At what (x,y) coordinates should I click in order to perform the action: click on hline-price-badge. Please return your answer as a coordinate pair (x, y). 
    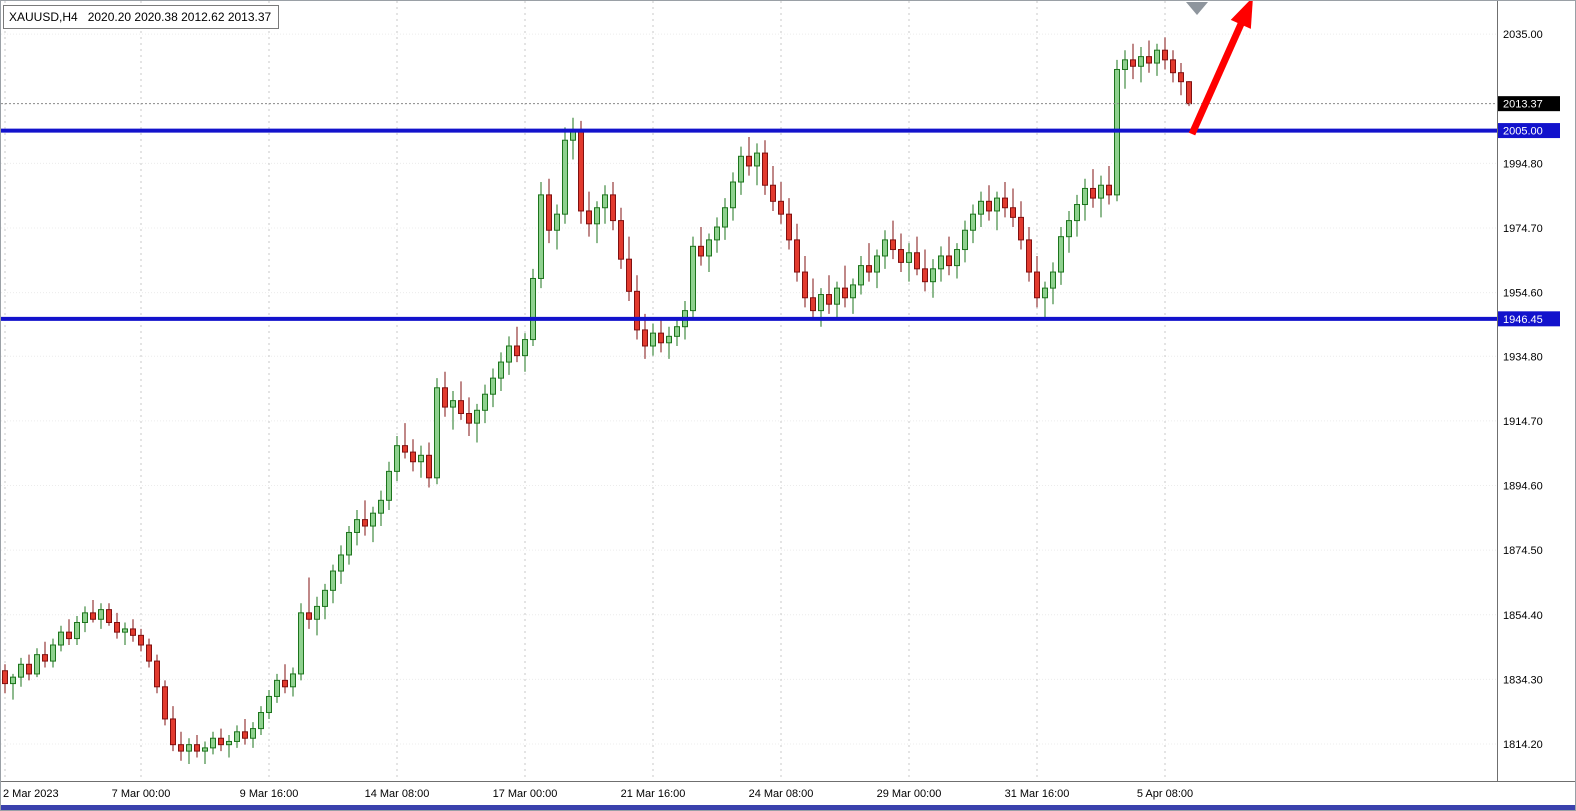
    Looking at the image, I should click on (1529, 319).